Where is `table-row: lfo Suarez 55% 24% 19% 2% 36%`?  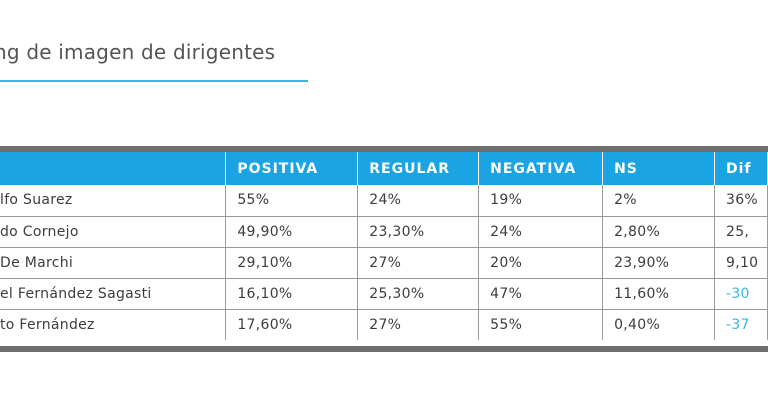
table-row: lfo Suarez 55% 24% 19% 2% 36% is located at coordinates (384, 201).